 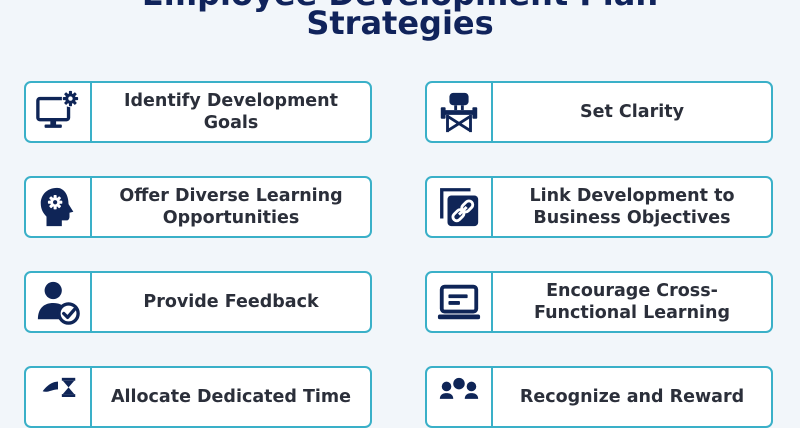 I want to click on monitor-gear-icon, so click(x=59, y=112).